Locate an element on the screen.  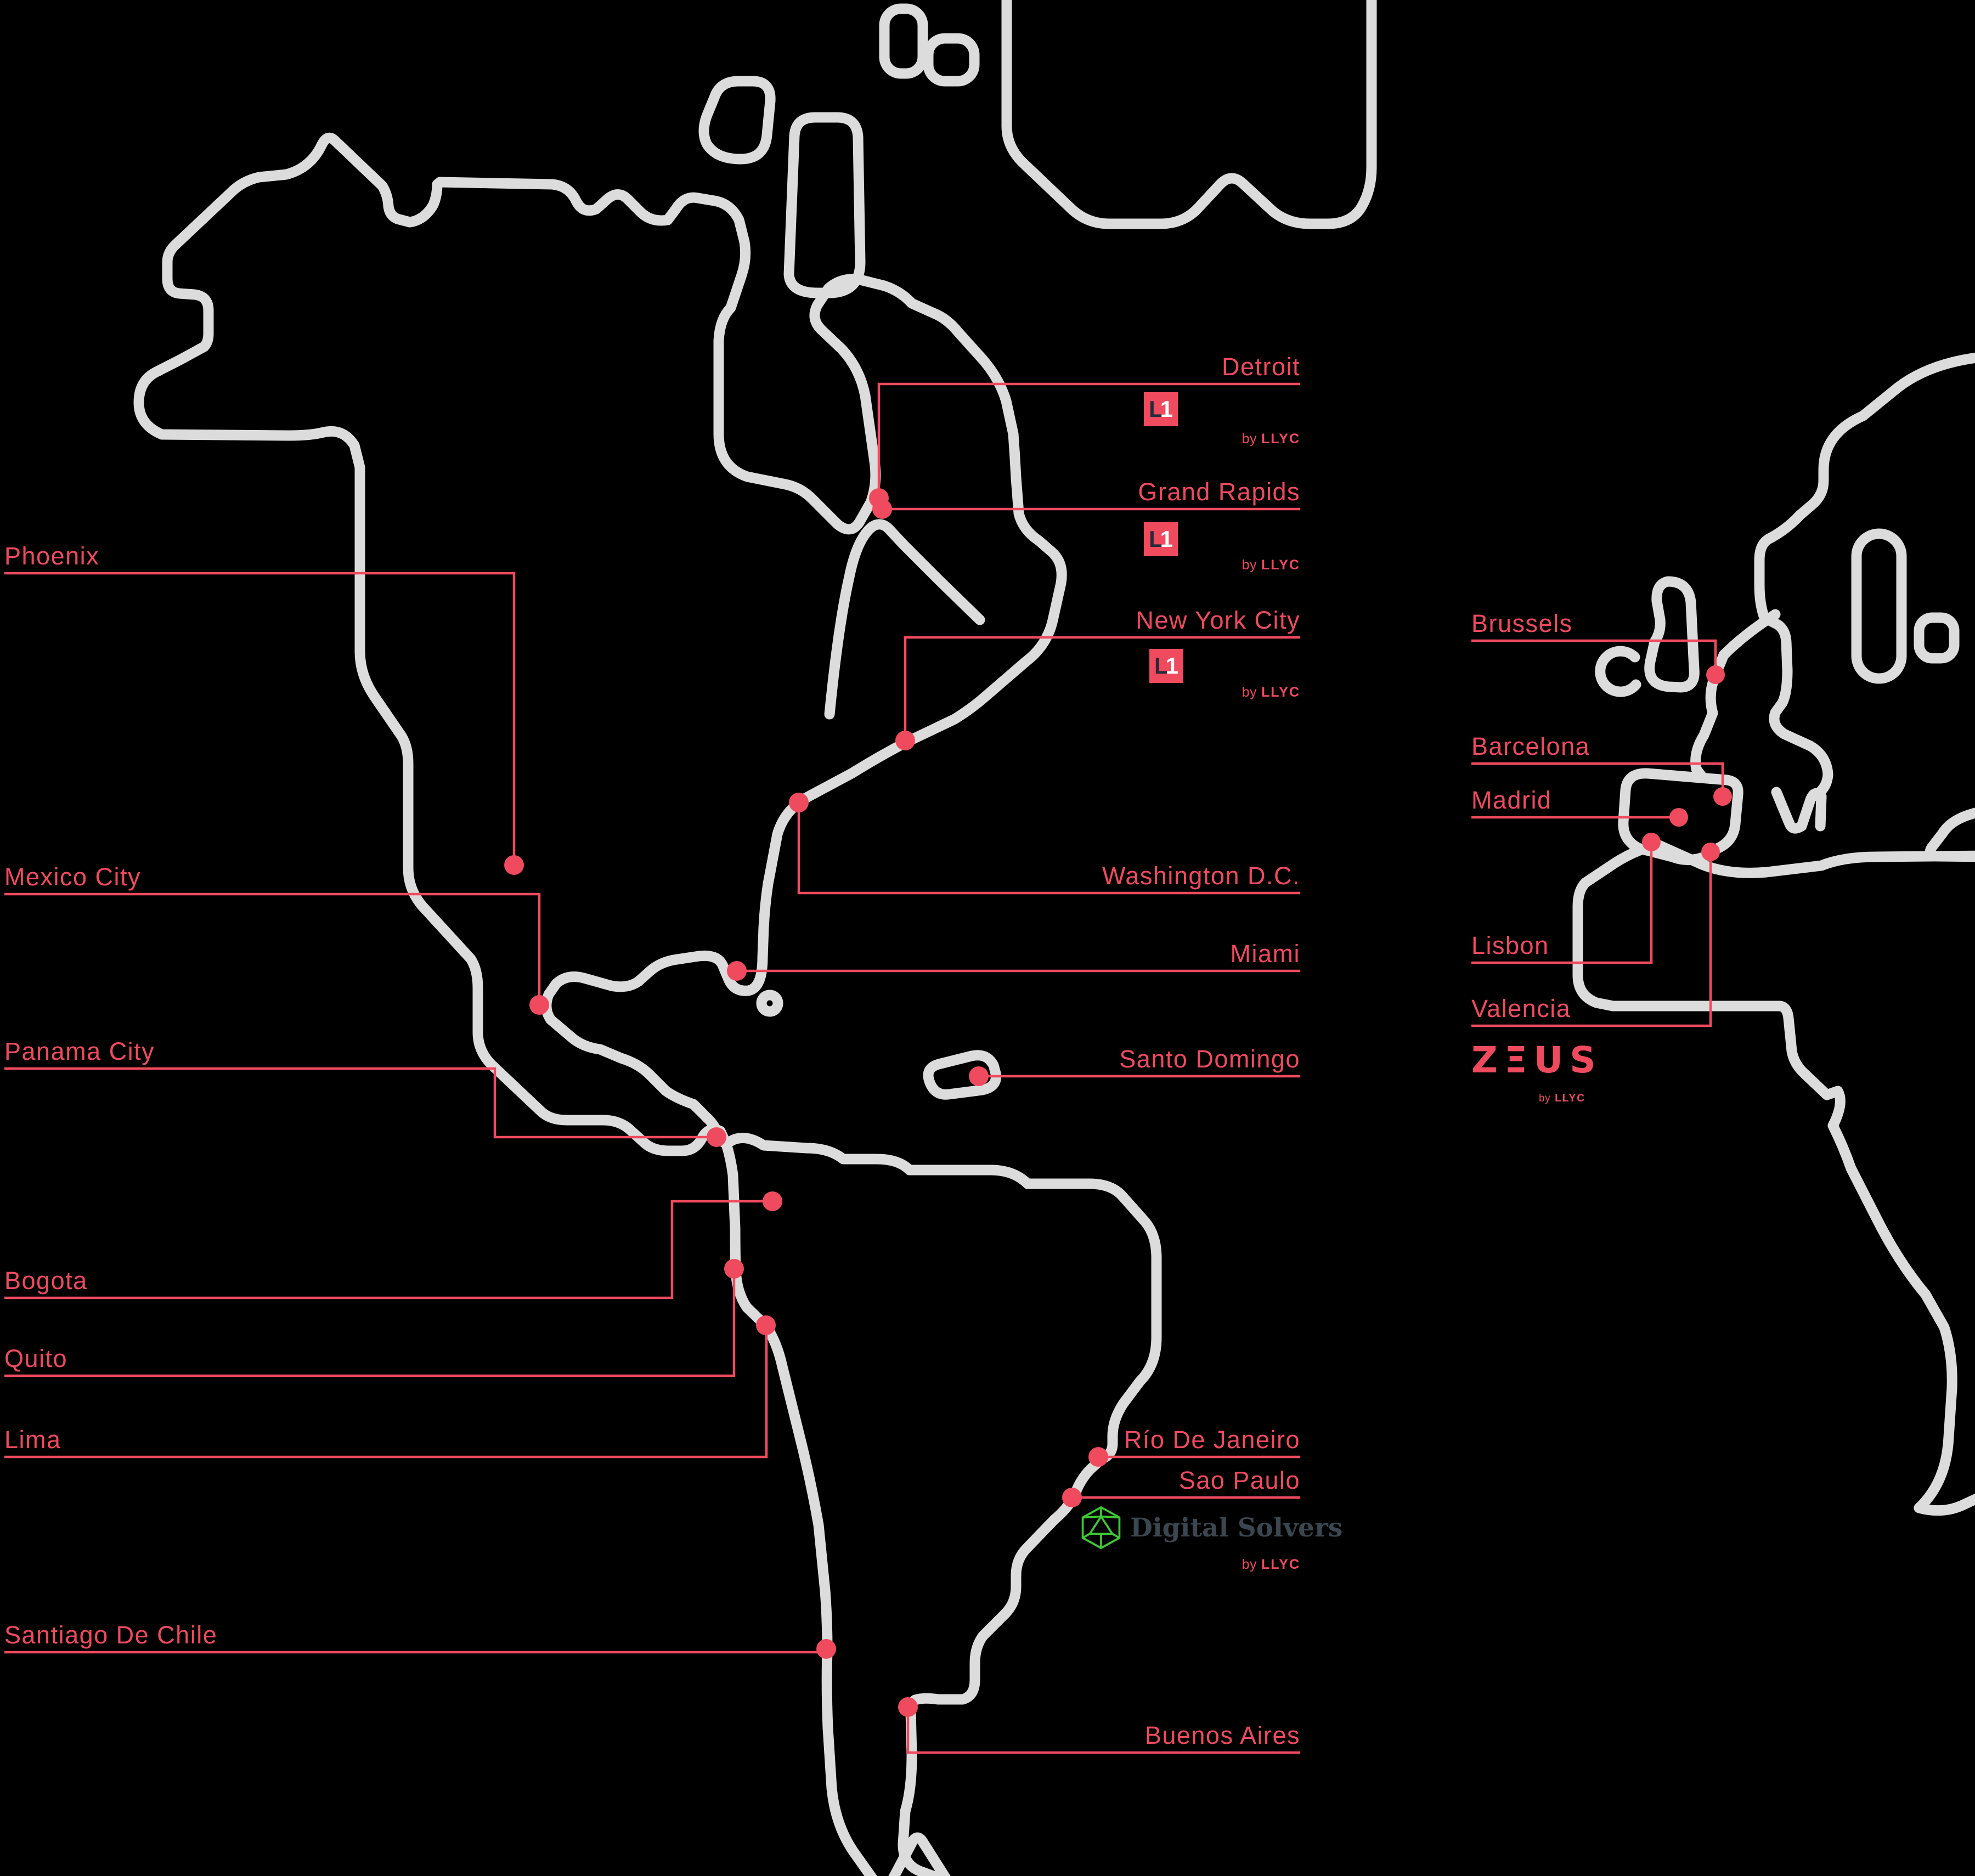
leader-quito is located at coordinates (370, 1323).